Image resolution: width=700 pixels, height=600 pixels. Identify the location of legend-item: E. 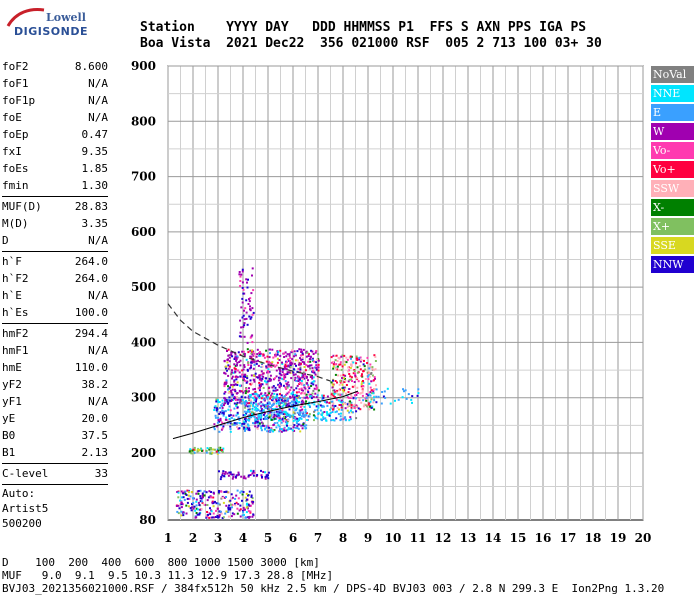
(672, 112).